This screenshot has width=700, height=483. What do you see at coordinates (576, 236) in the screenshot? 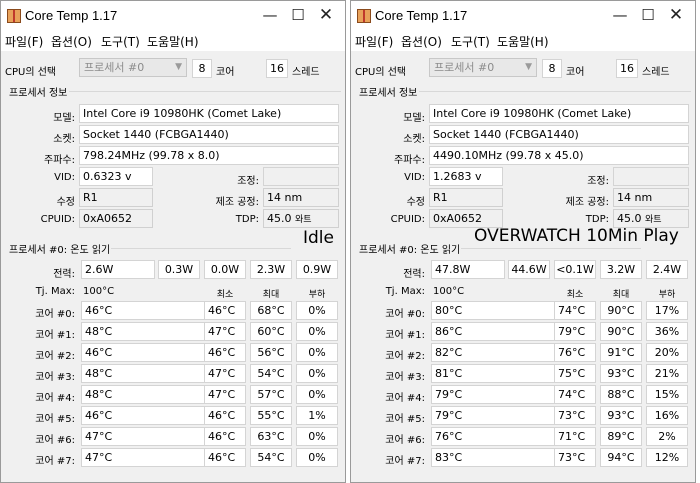
I see `overwatch-caption: OVERWATCH 10Min Play` at bounding box center [576, 236].